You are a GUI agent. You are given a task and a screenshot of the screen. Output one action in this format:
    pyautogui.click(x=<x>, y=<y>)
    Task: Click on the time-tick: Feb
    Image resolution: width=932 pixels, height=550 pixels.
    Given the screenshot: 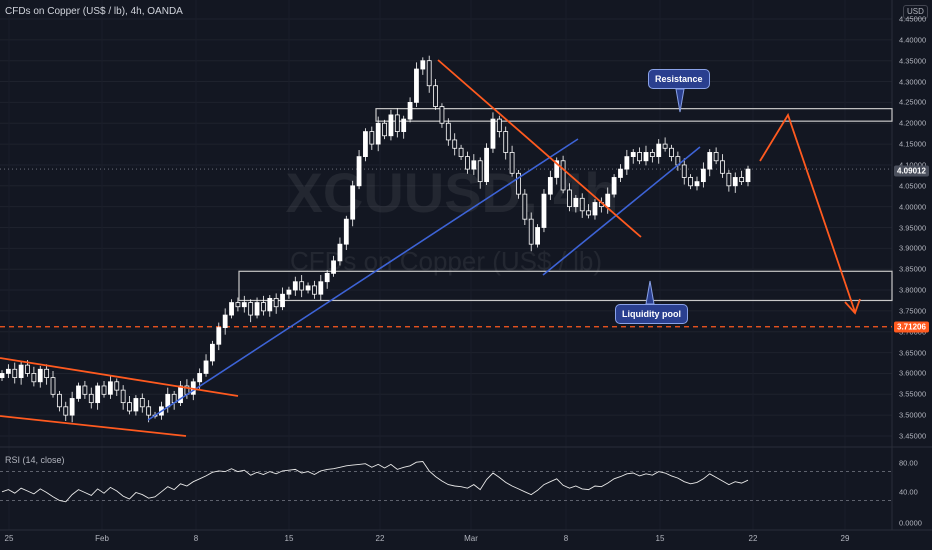 What is the action you would take?
    pyautogui.click(x=102, y=538)
    